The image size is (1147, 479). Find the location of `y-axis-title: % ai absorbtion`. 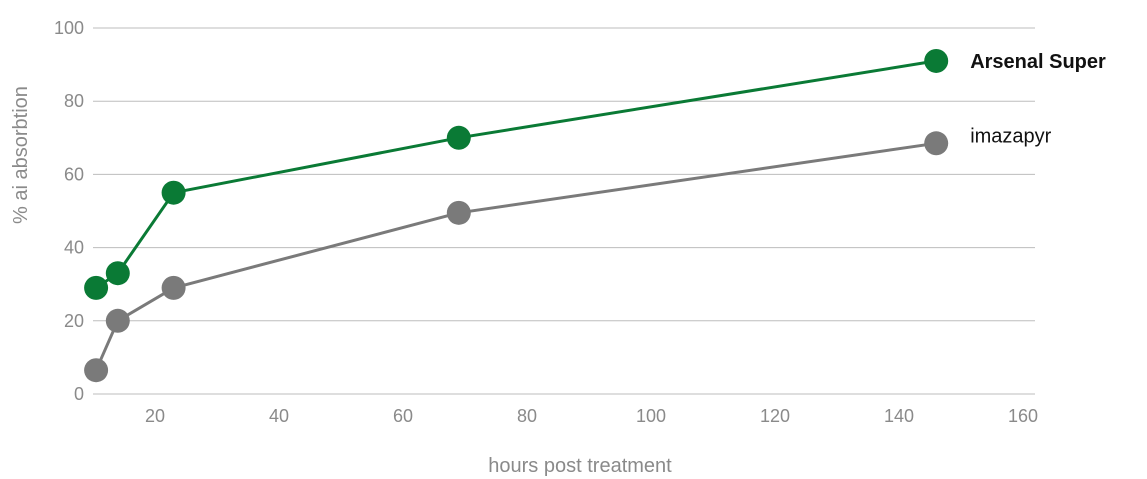

y-axis-title: % ai absorbtion is located at coordinates (21, 155).